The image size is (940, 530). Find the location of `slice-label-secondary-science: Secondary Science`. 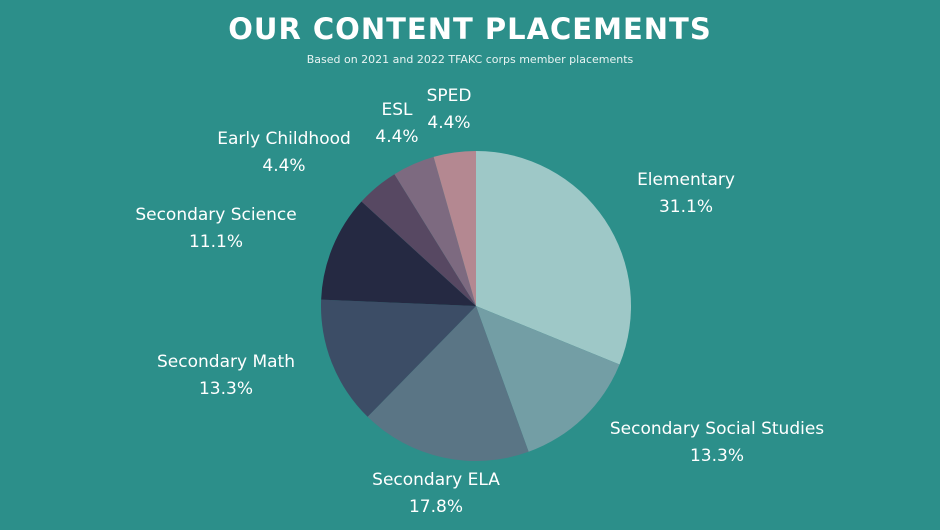

slice-label-secondary-science: Secondary Science is located at coordinates (215, 215).